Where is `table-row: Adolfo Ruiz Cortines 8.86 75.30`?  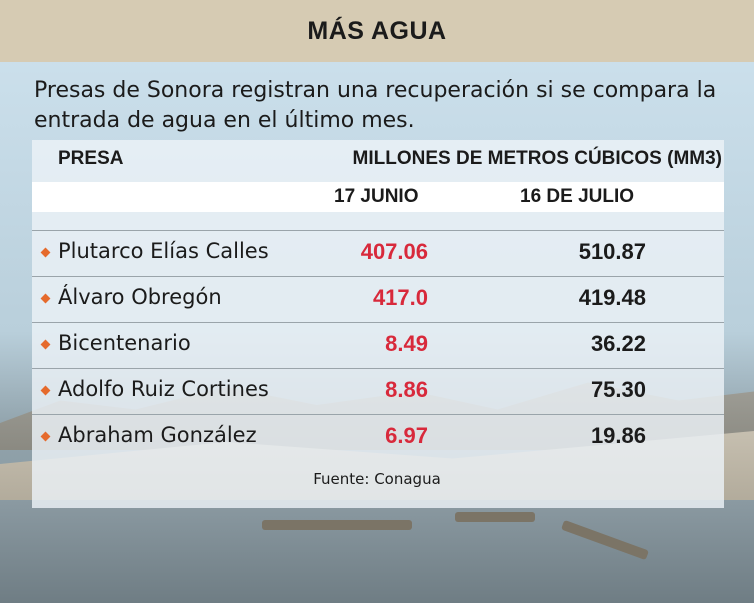
table-row: Adolfo Ruiz Cortines 8.86 75.30 is located at coordinates (378, 391).